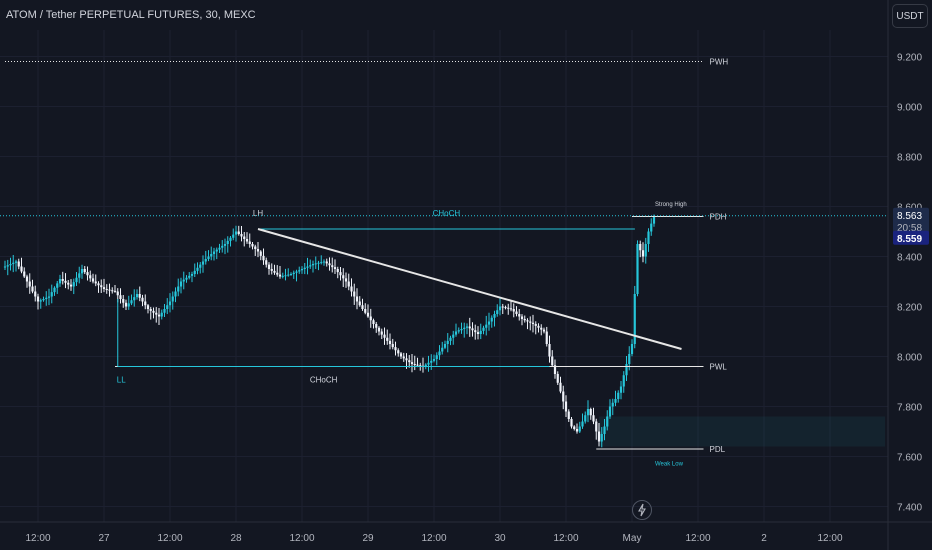 Image resolution: width=932 pixels, height=550 pixels. What do you see at coordinates (909, 358) in the screenshot?
I see `y-tick-label: 8.000` at bounding box center [909, 358].